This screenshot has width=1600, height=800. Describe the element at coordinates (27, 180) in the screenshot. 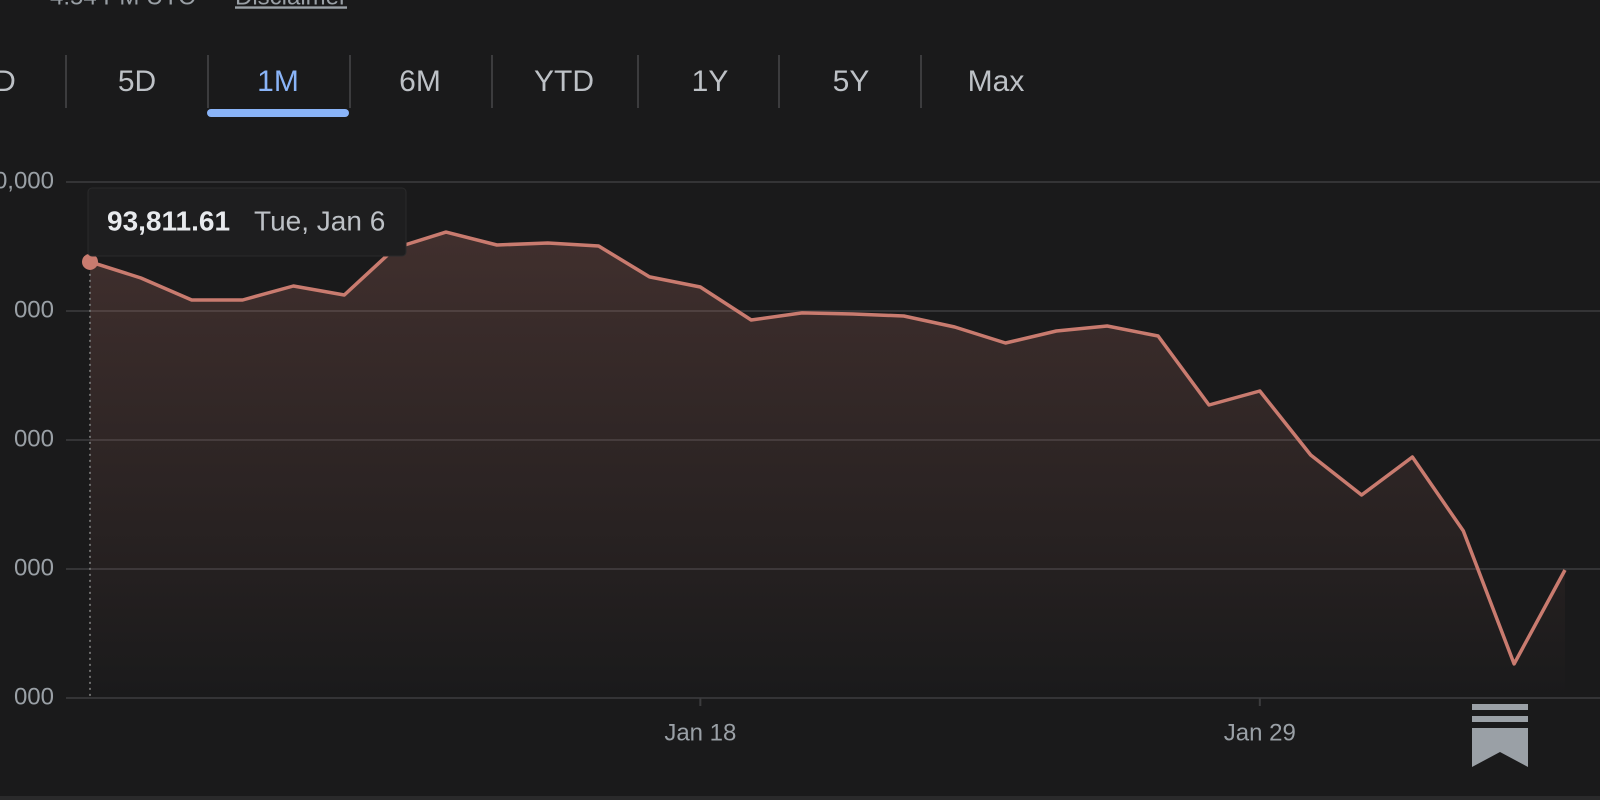

I see `y-tick-label: 0,000` at that location.